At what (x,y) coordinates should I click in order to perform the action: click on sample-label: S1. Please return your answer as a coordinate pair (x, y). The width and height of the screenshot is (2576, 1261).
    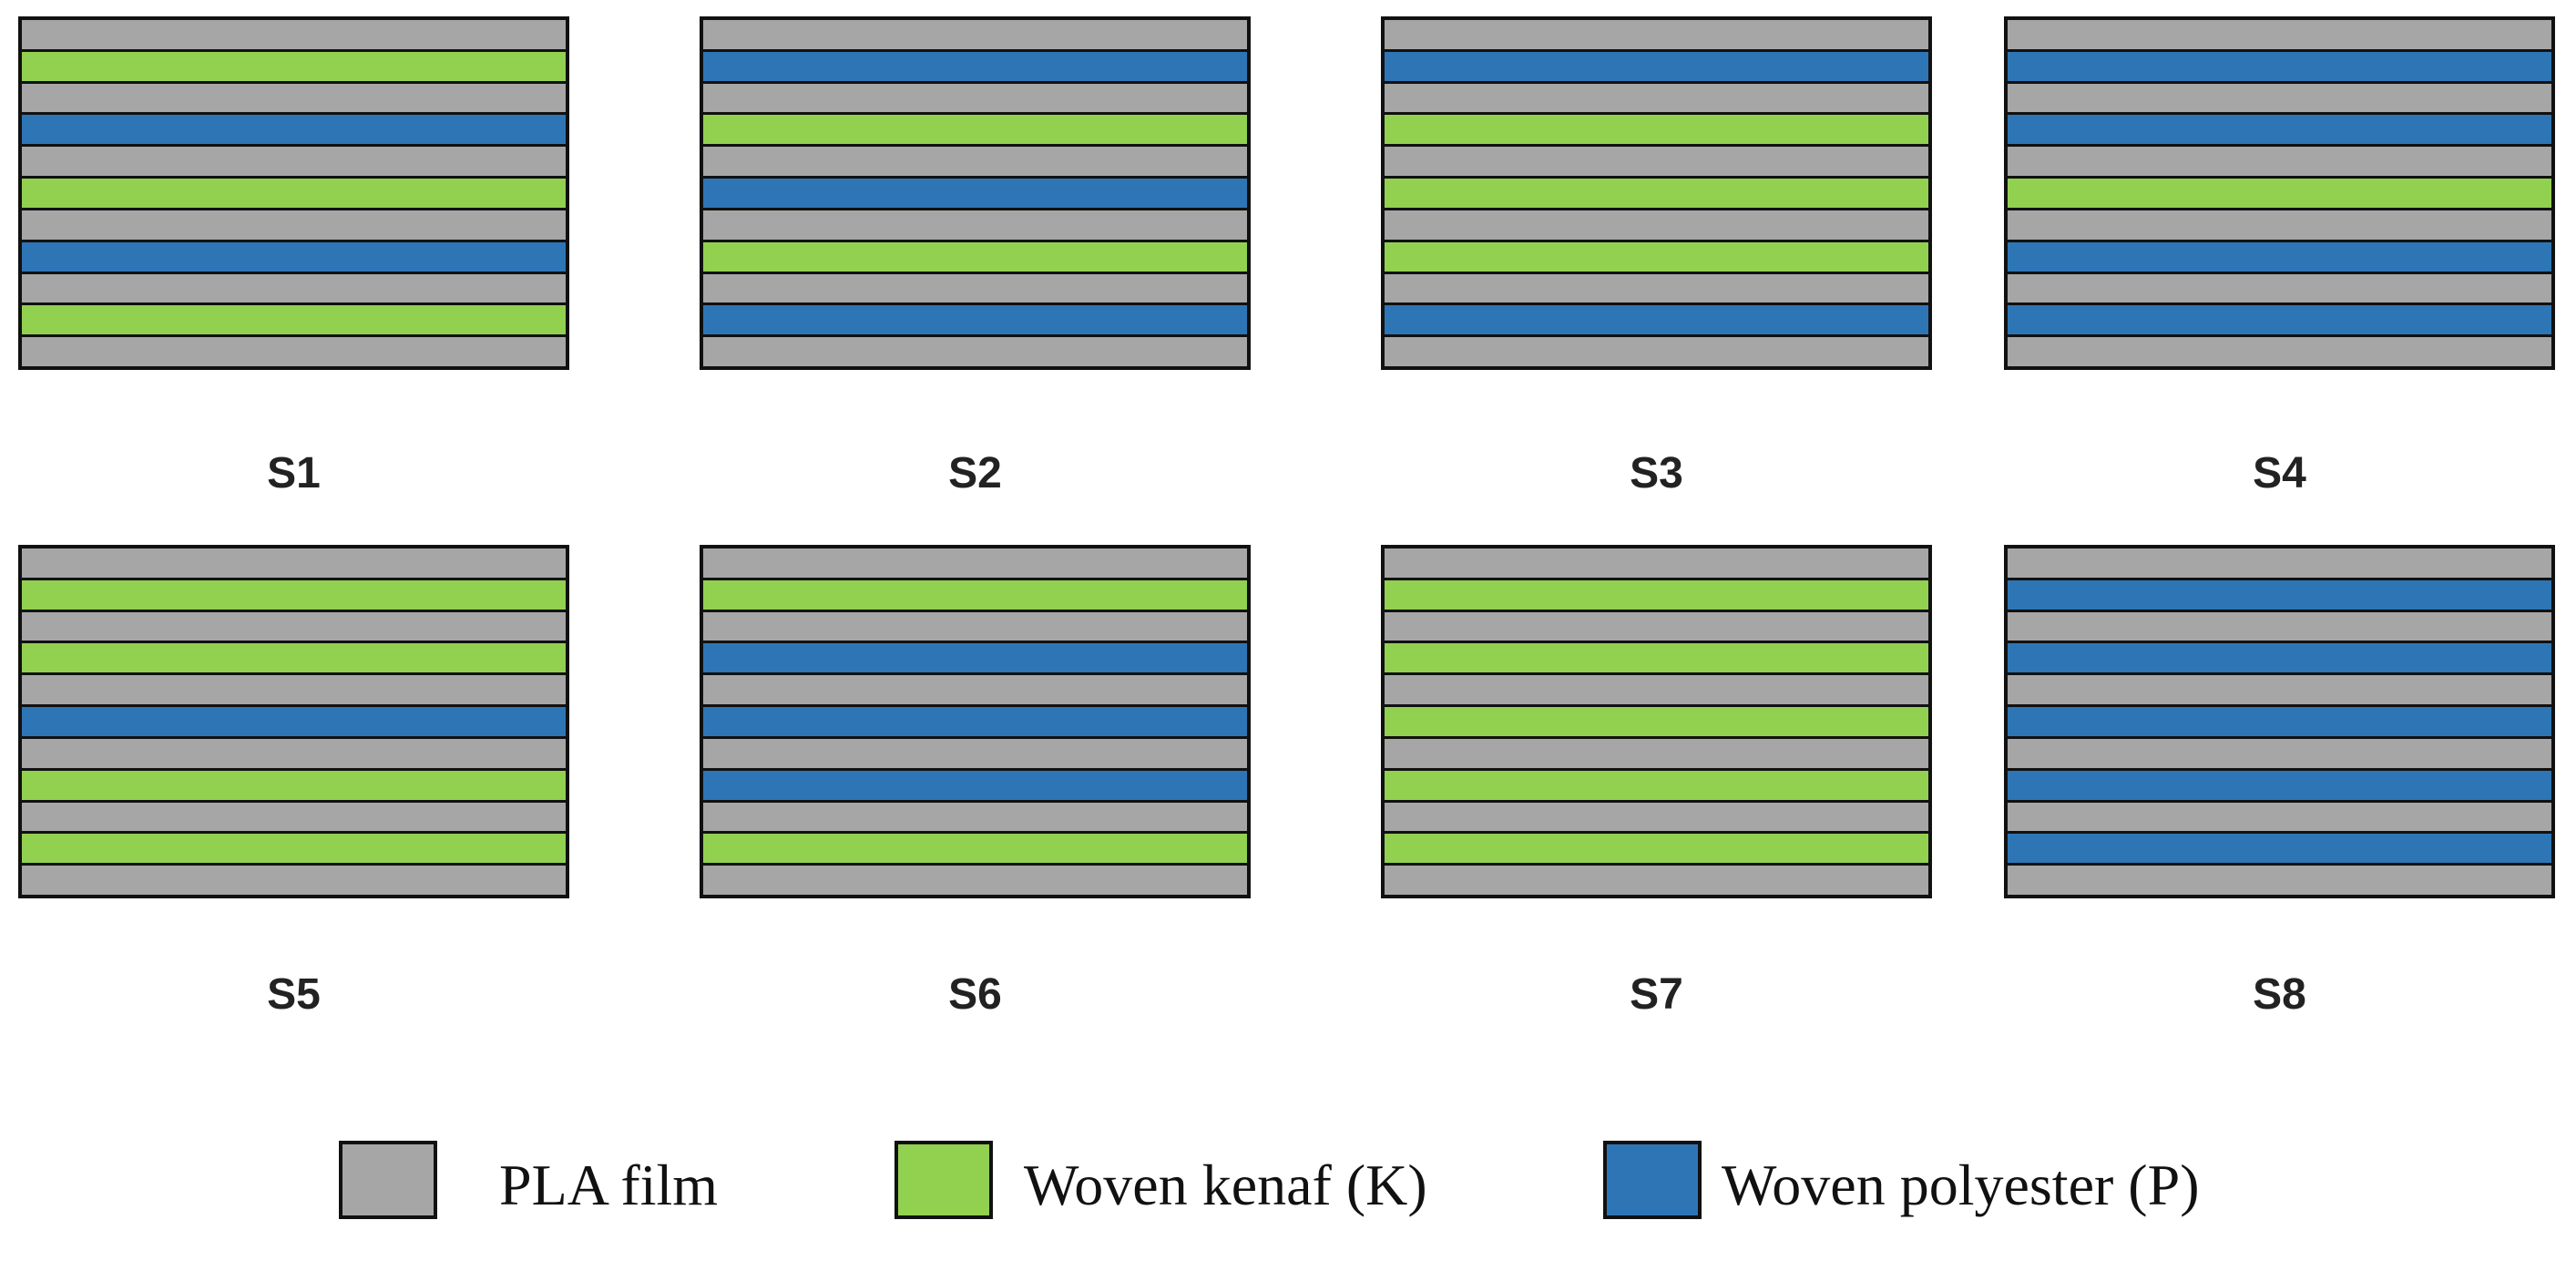
    Looking at the image, I should click on (294, 473).